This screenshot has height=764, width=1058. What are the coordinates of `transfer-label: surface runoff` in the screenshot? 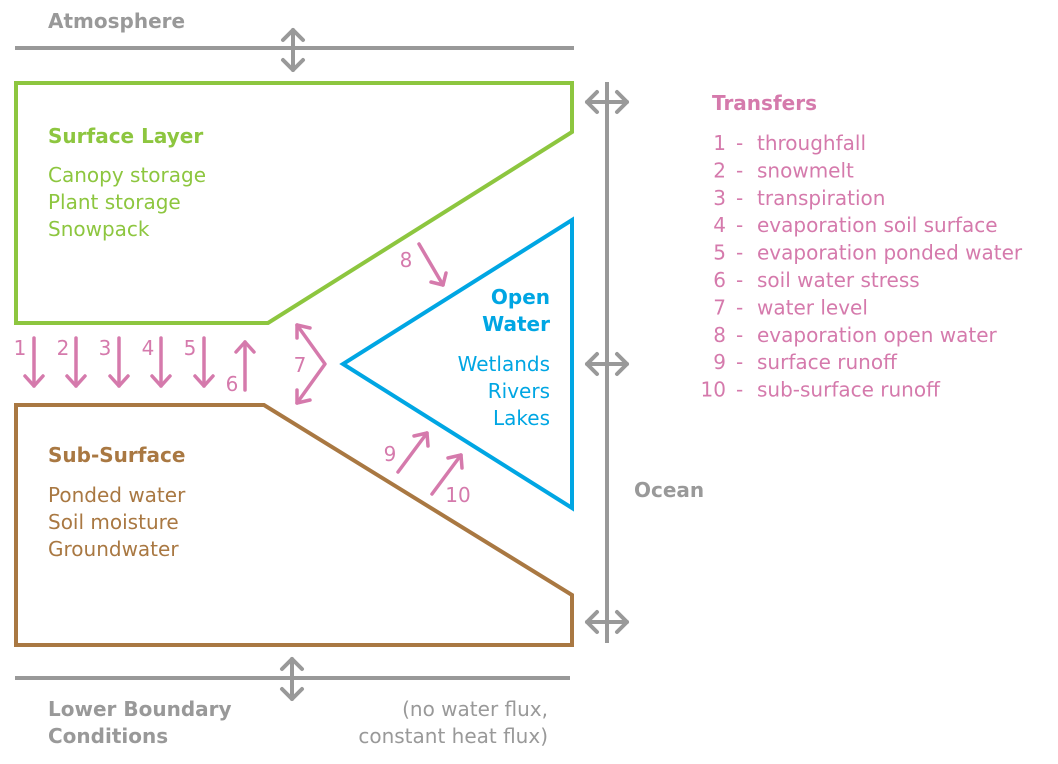 It's located at (827, 362).